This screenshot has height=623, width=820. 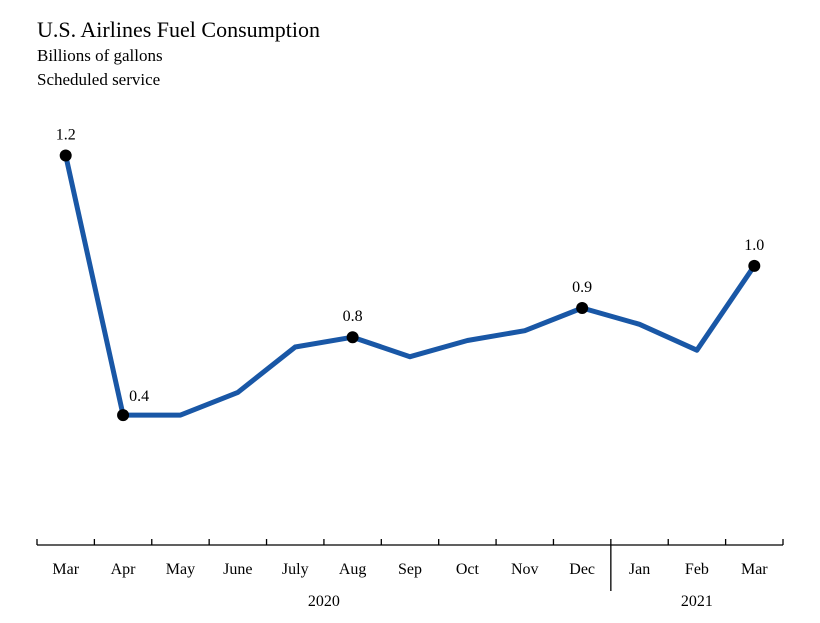 What do you see at coordinates (754, 245) in the screenshot?
I see `data-label: 1.0` at bounding box center [754, 245].